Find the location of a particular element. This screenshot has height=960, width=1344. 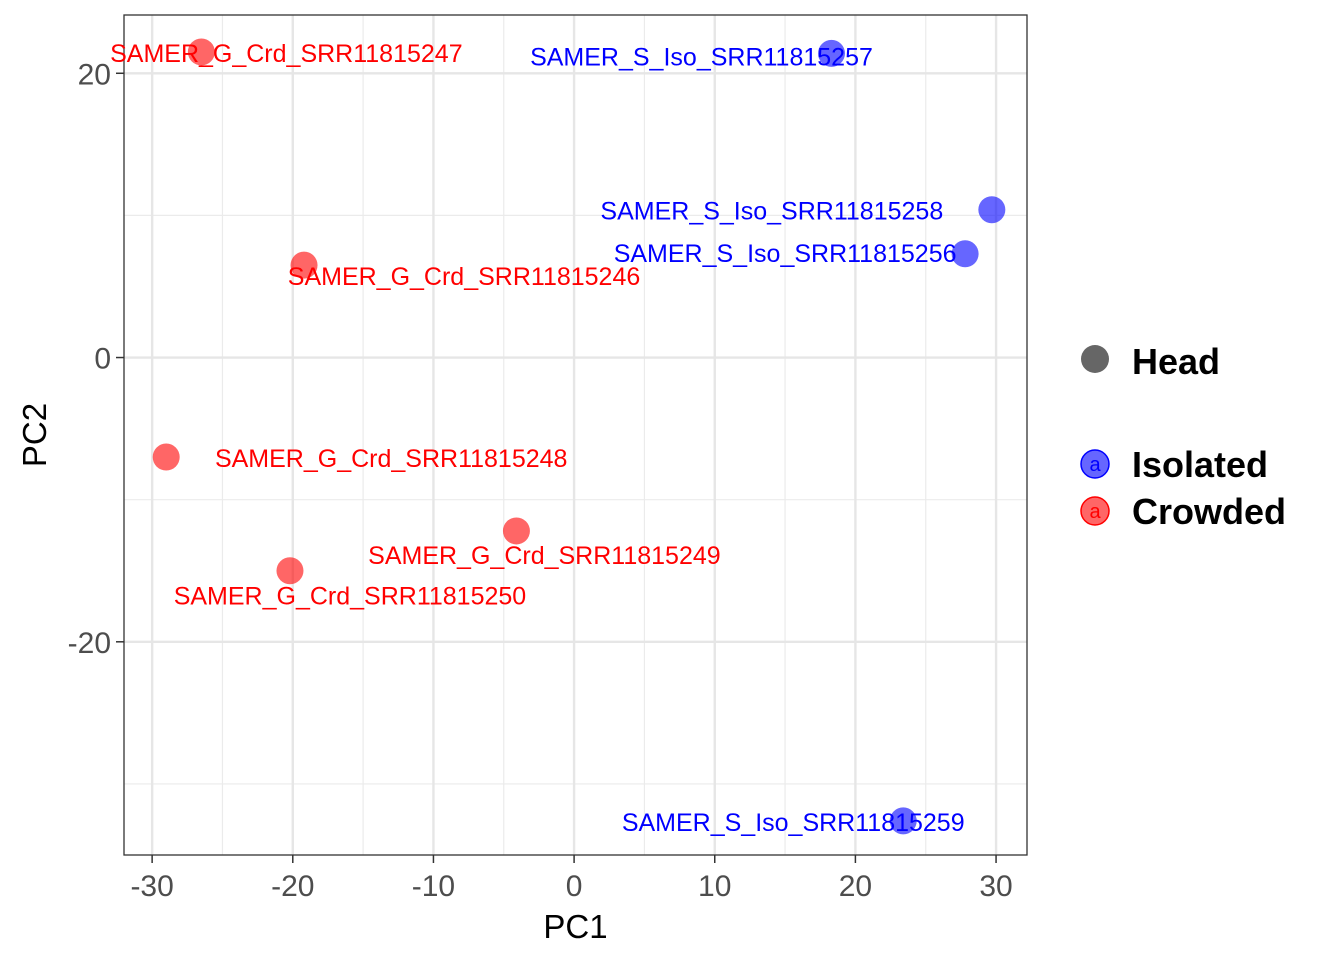

data-point-label: SAMER_S_Iso_SRR11815257 is located at coordinates (701, 57).